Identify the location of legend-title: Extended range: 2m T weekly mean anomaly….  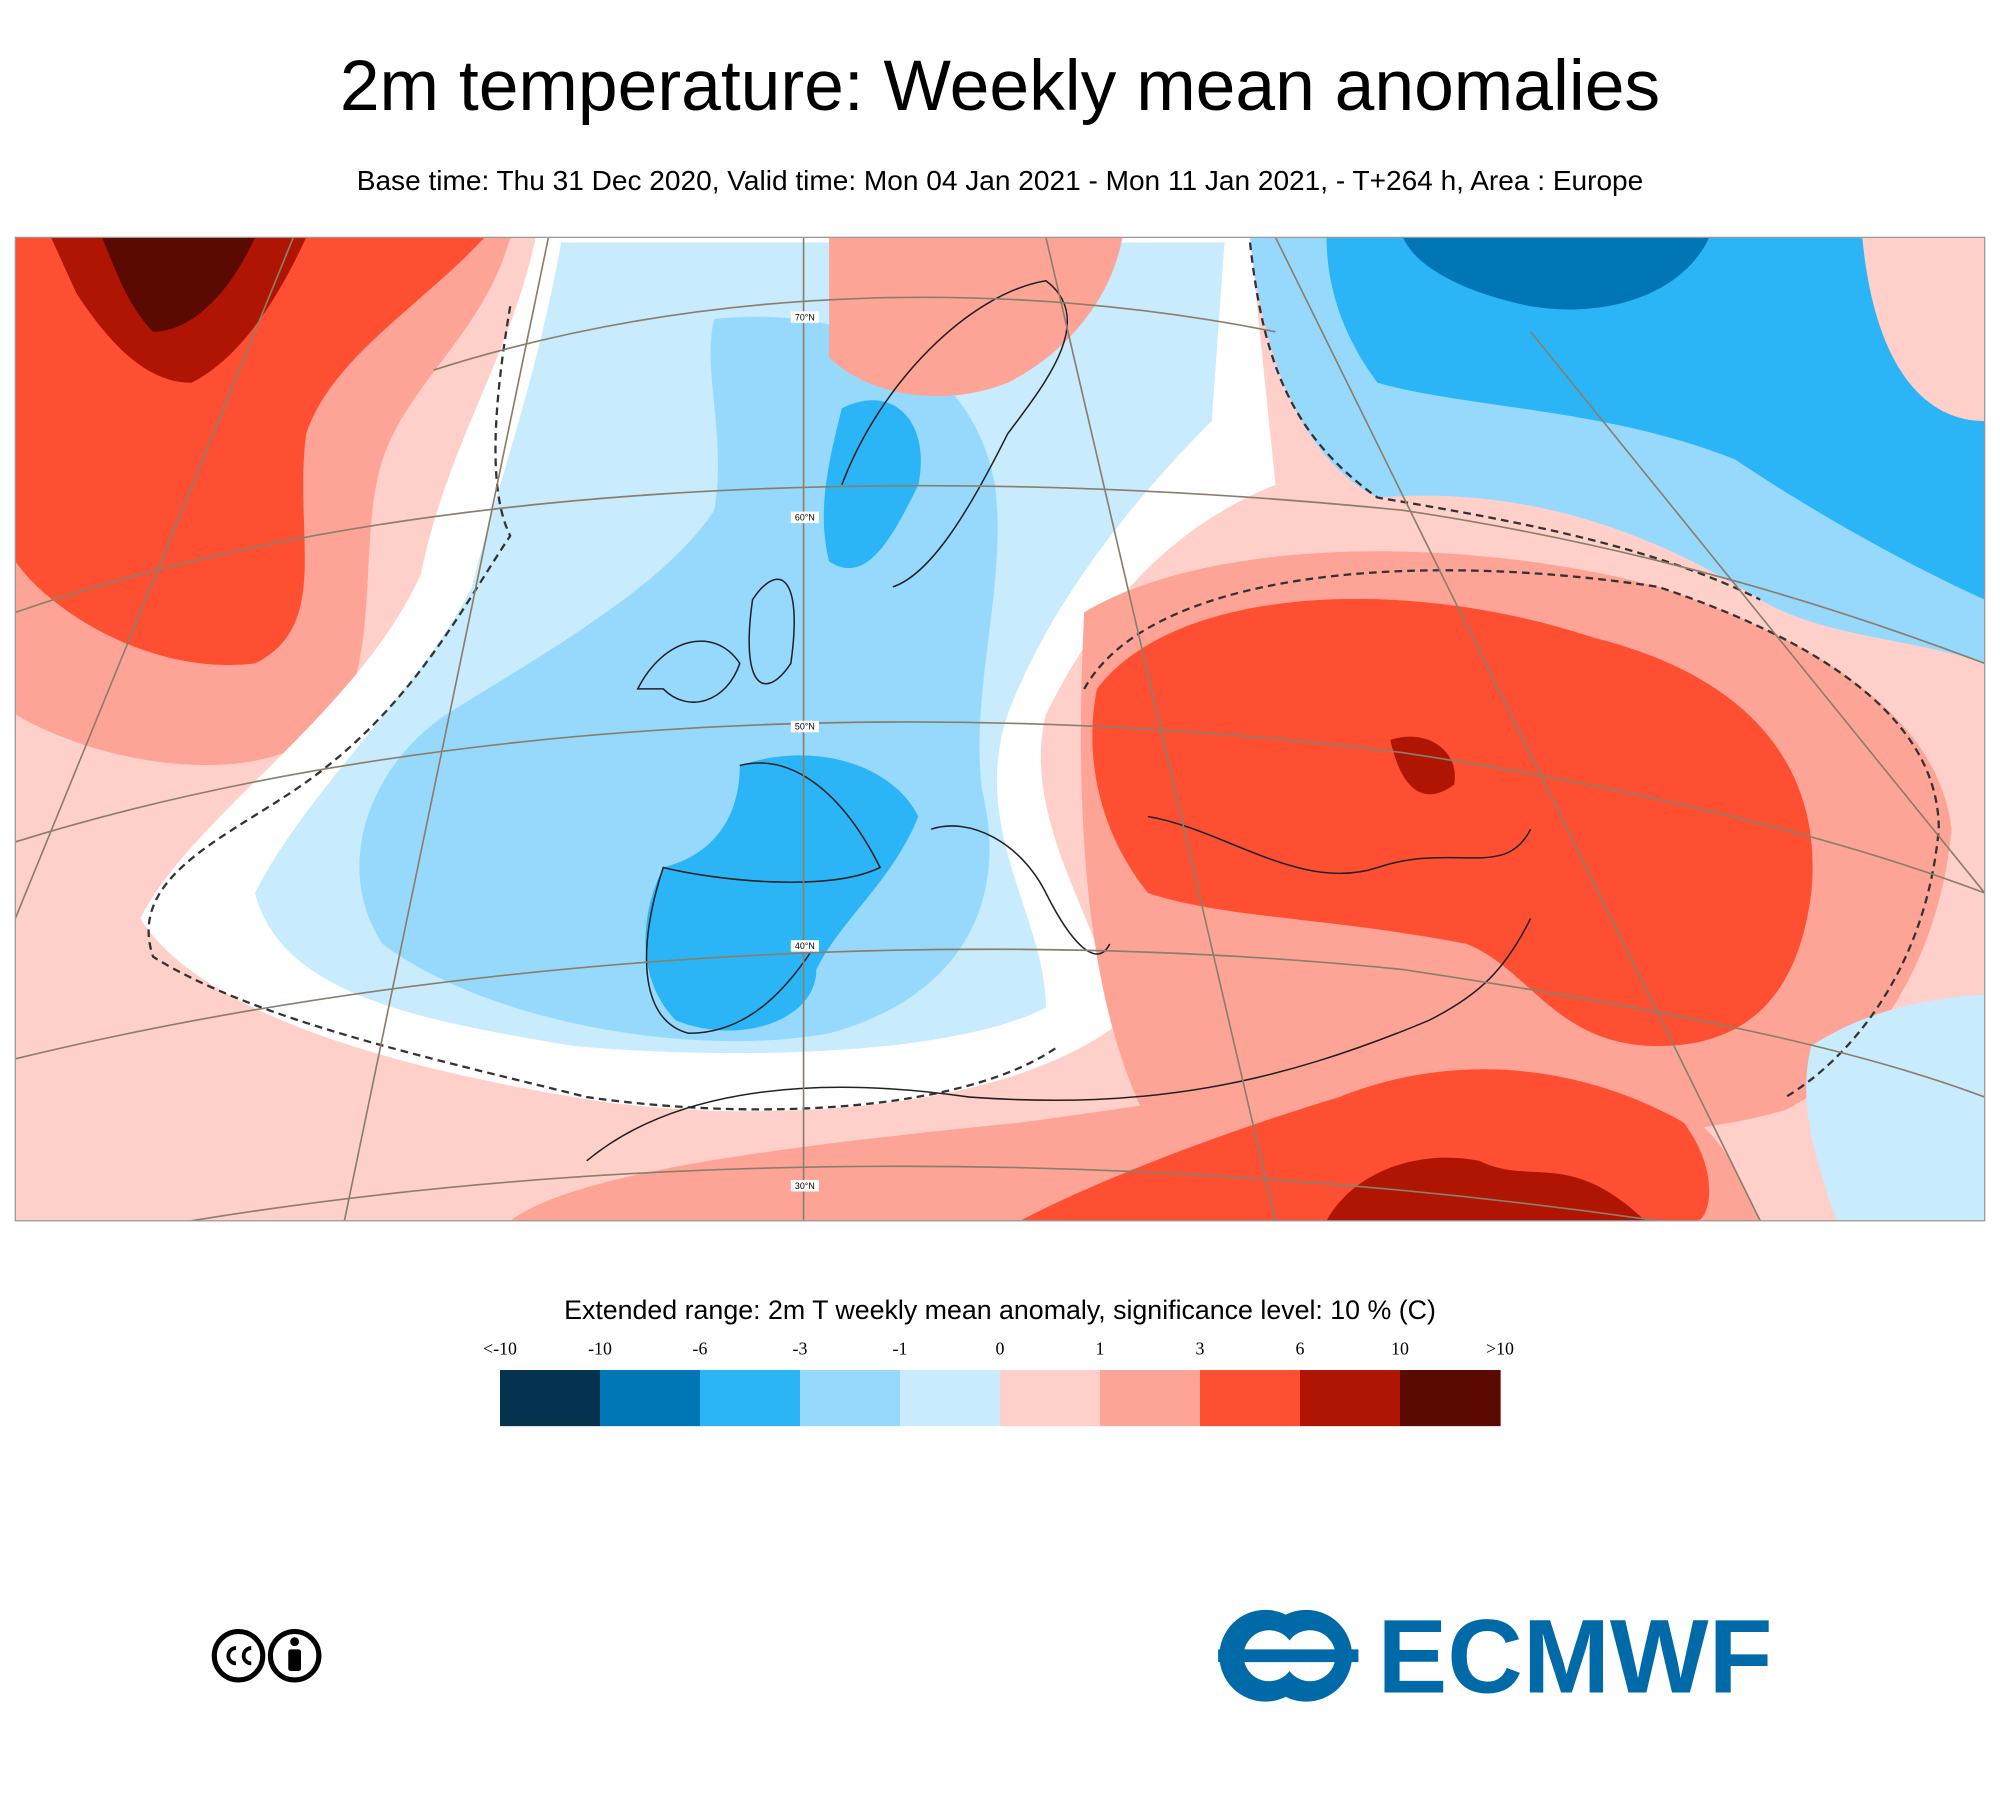
(1000, 1310).